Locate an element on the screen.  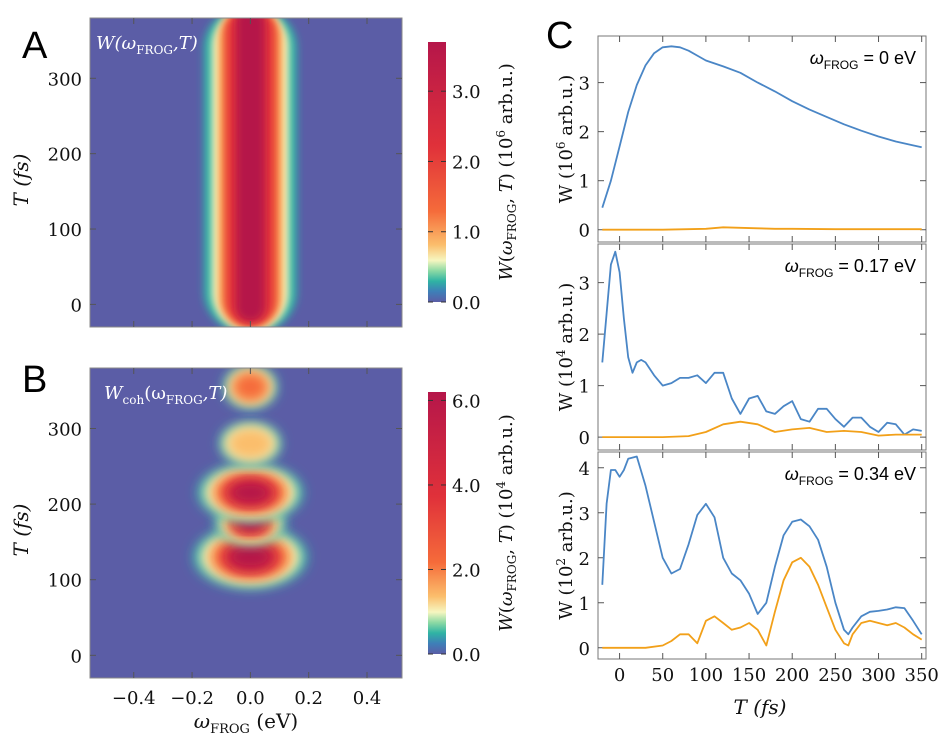
line-subplot-ylabel: W (104 arb.u.) is located at coordinates (565, 347).